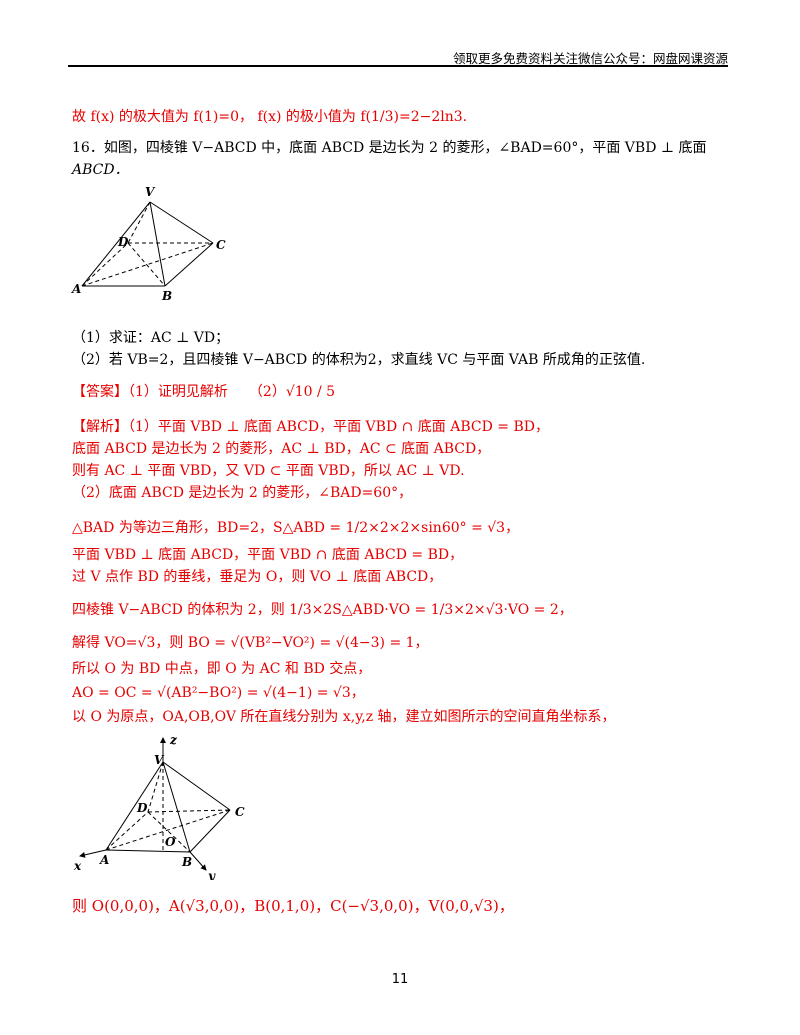  I want to click on fig1-label-c: C, so click(221, 245).